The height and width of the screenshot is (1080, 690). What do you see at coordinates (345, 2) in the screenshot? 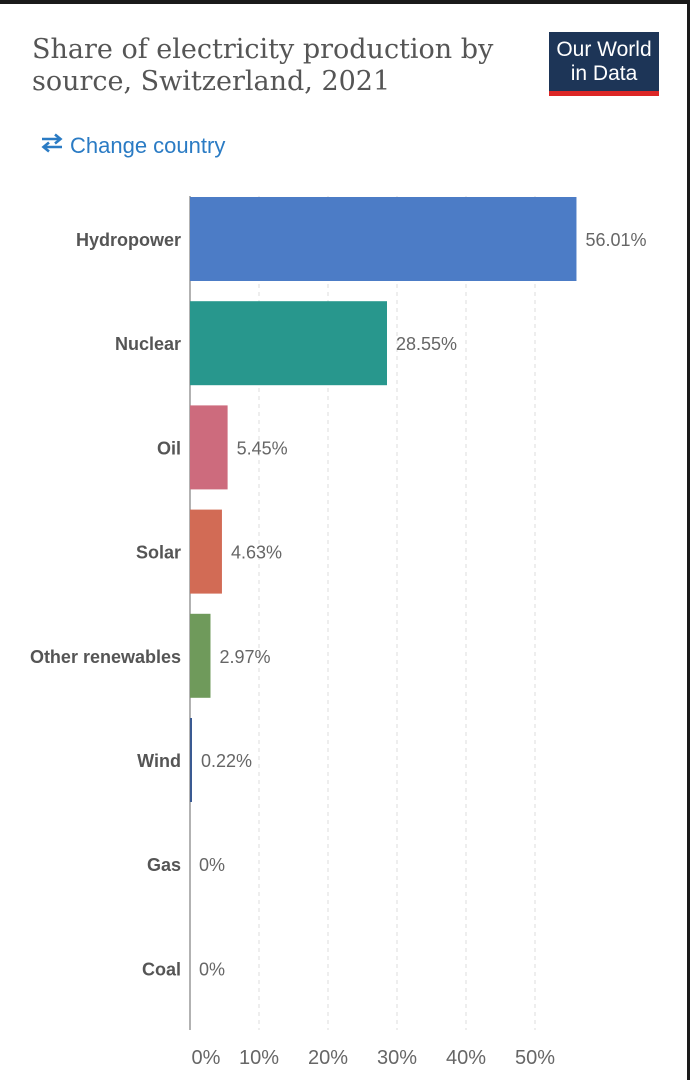
I see `frame-top-border` at bounding box center [345, 2].